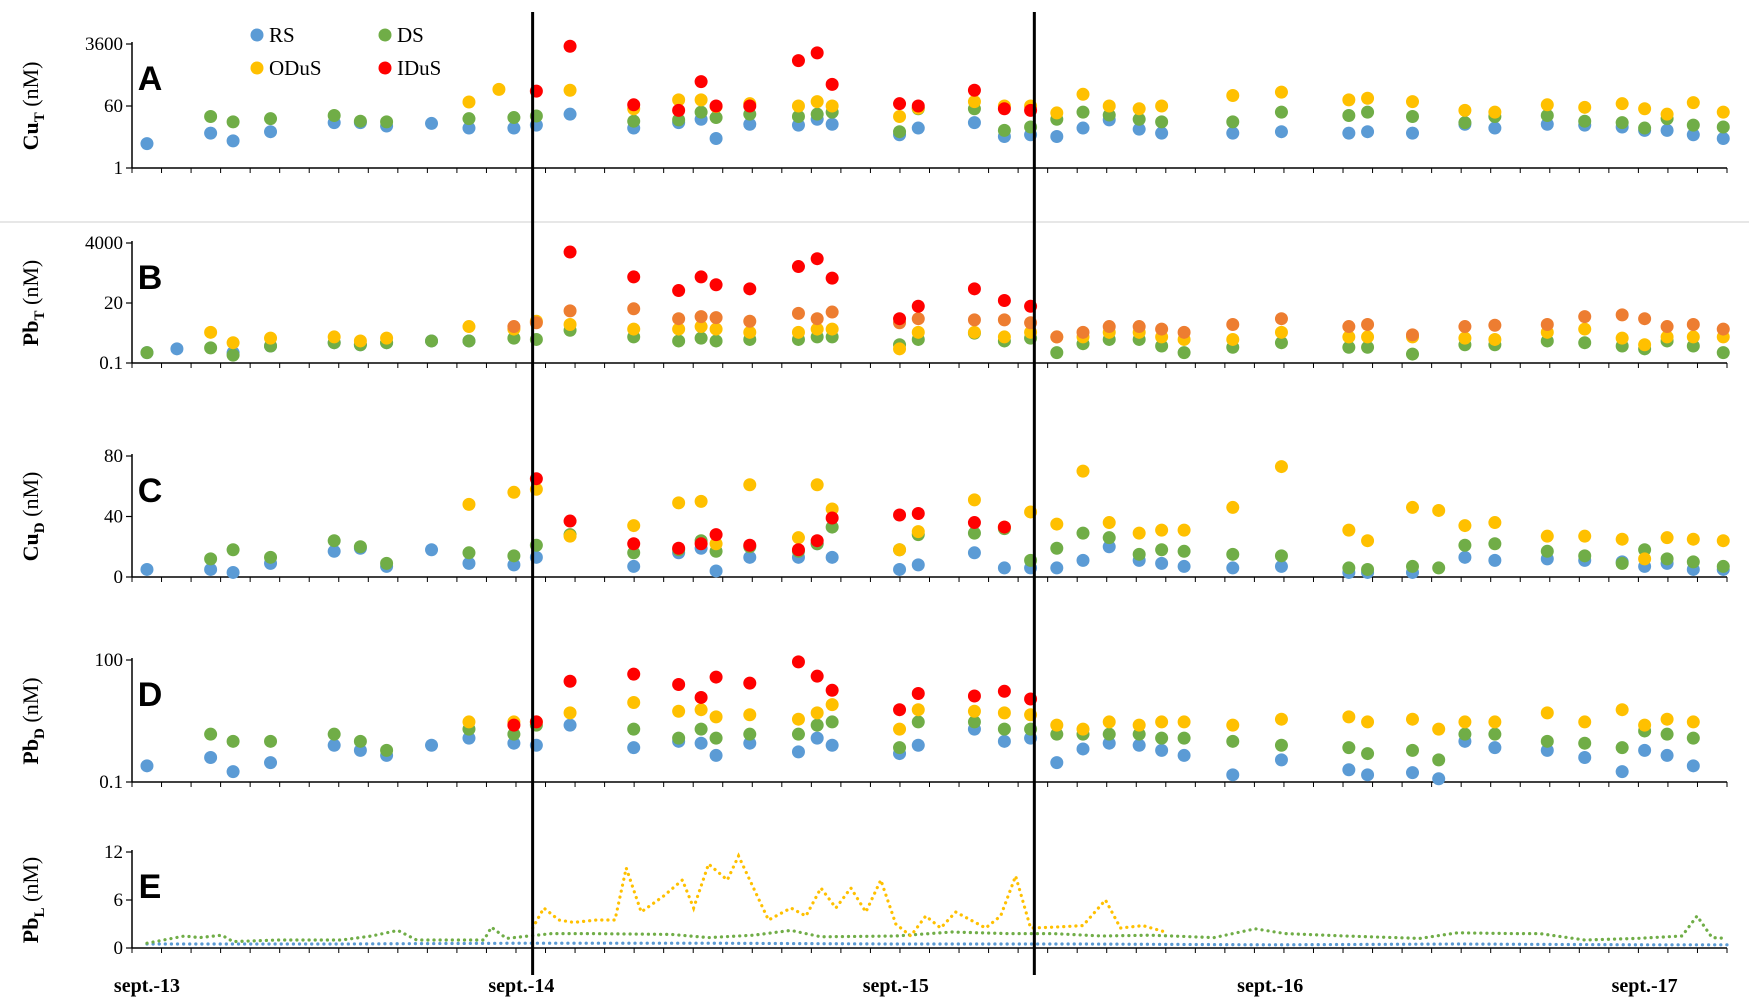 The image size is (1749, 1001). What do you see at coordinates (33, 517) in the screenshot?
I see `y-axis-title: CuD (nM)` at bounding box center [33, 517].